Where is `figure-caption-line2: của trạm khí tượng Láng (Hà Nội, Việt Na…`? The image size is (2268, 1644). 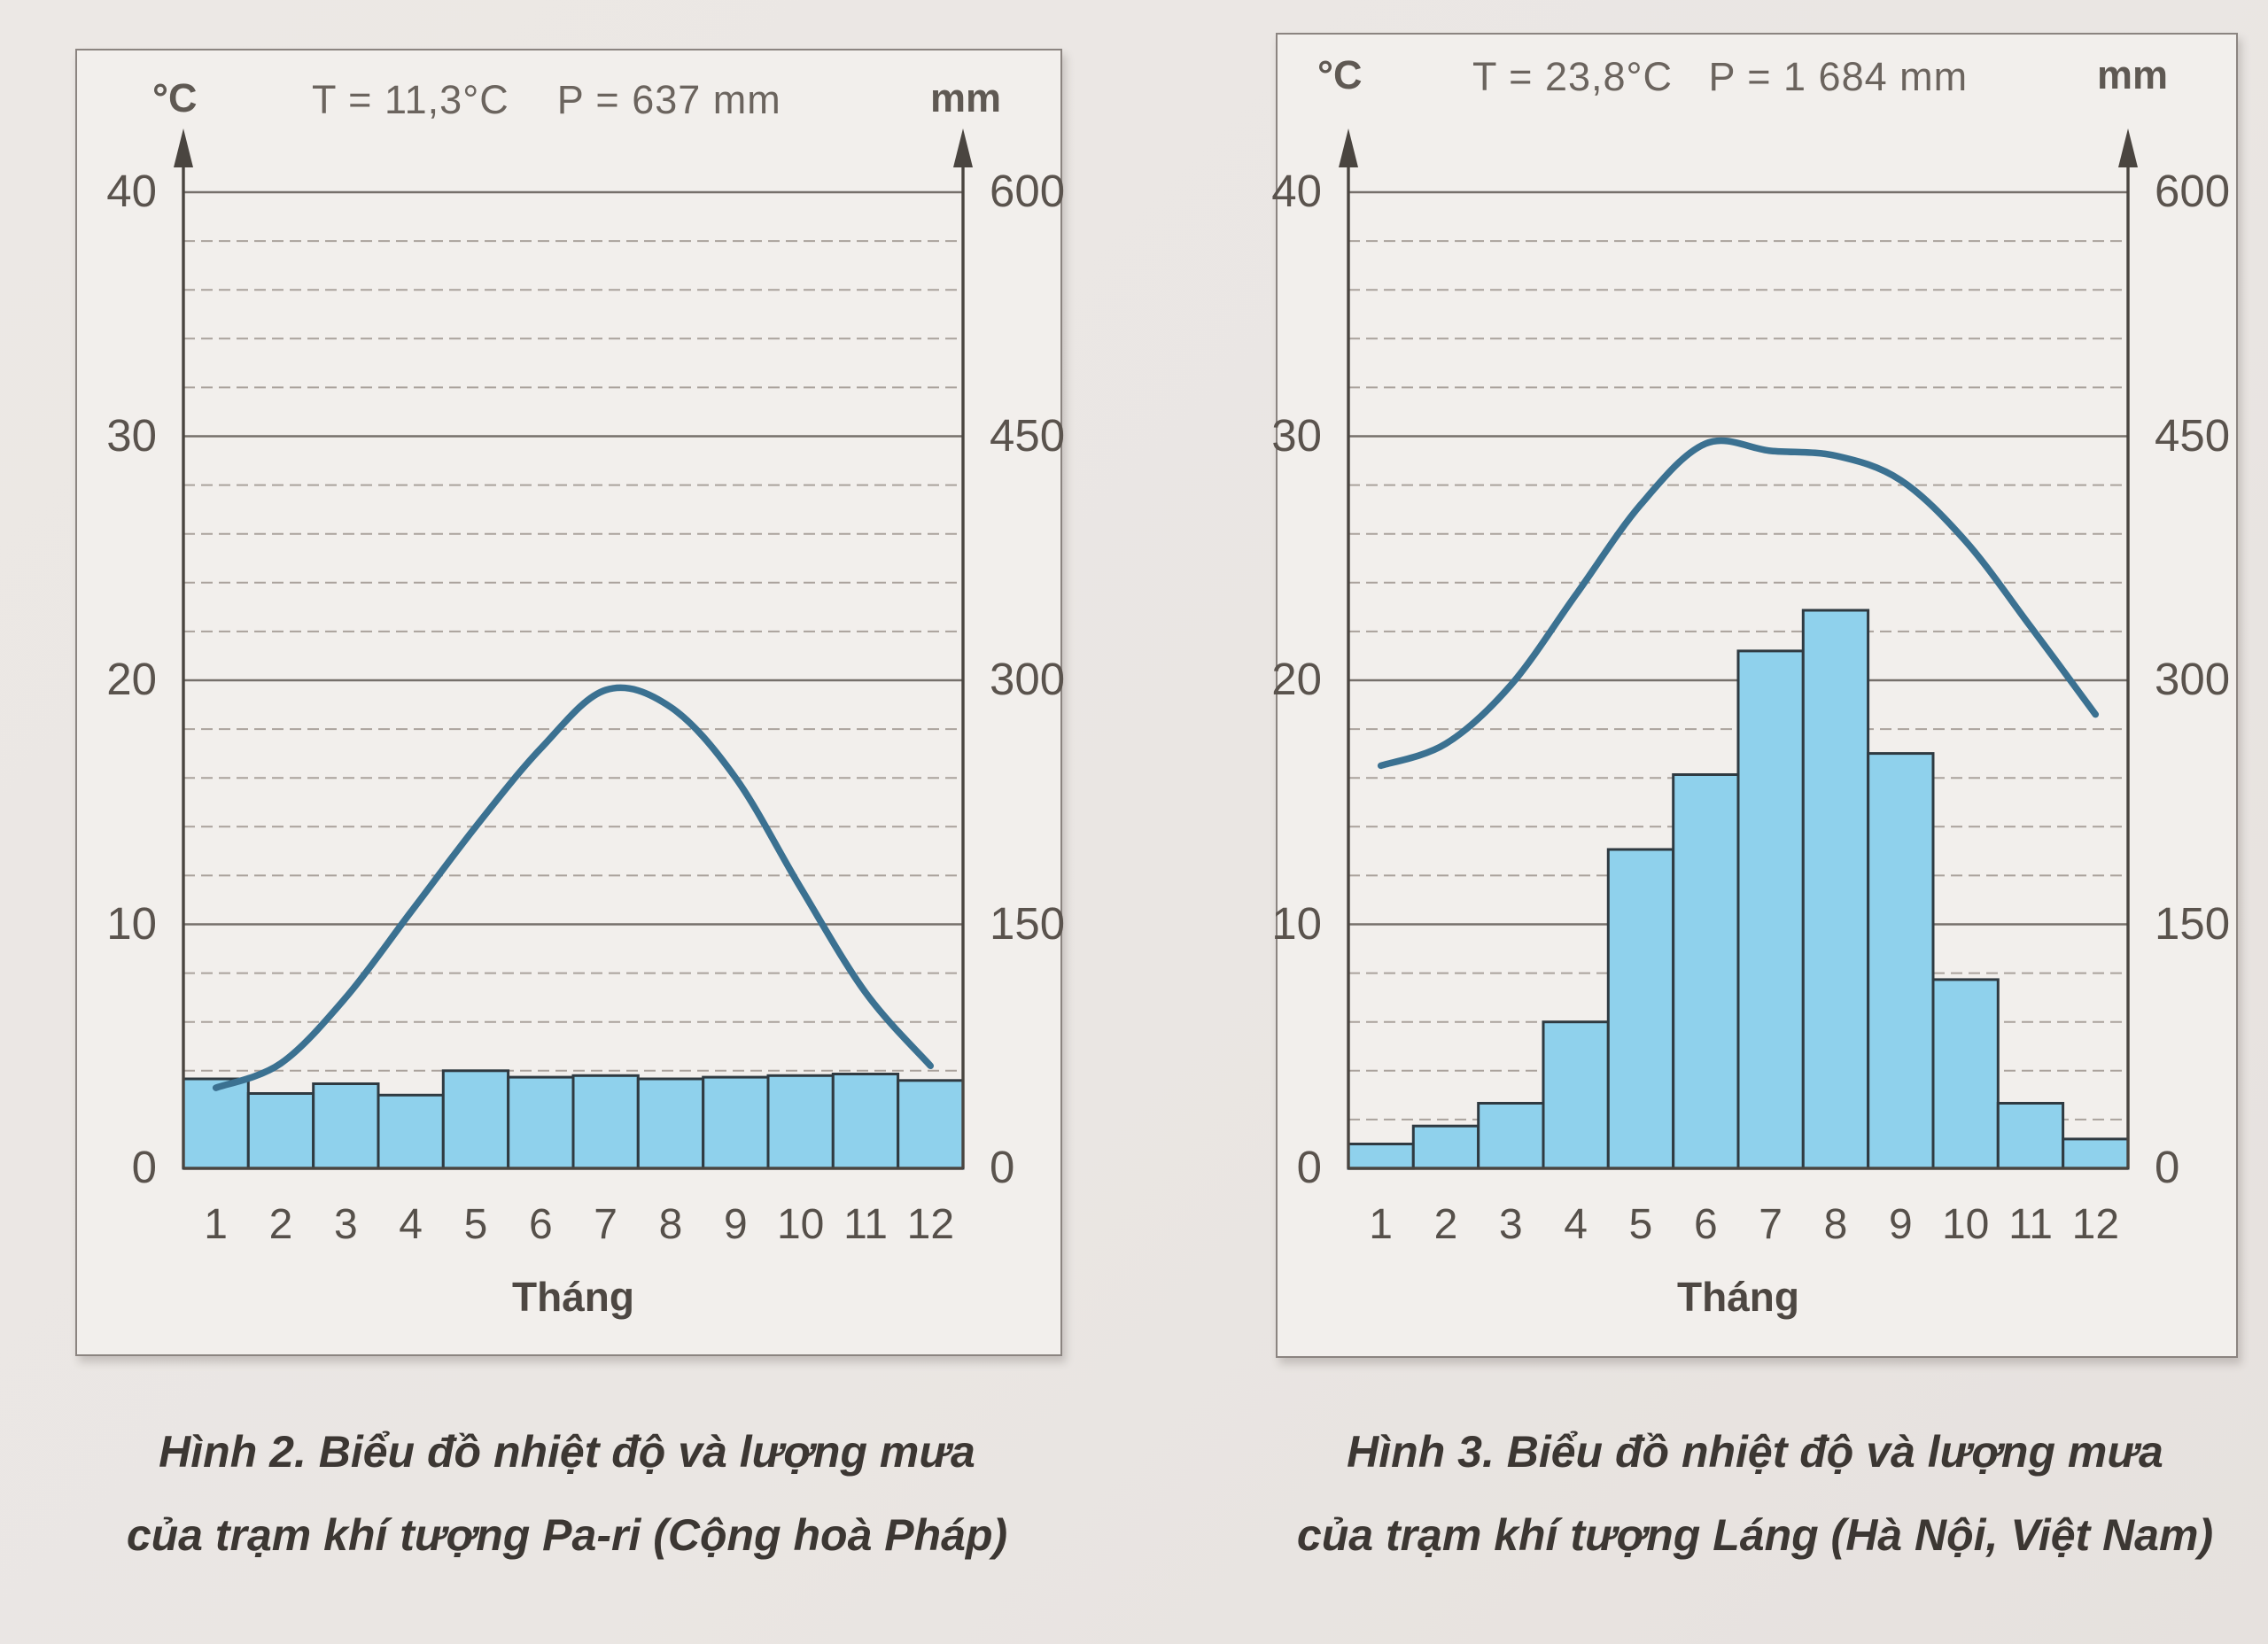 figure-caption-line2: của trạm khí tượng Láng (Hà Nội, Việt Na… is located at coordinates (1755, 1535).